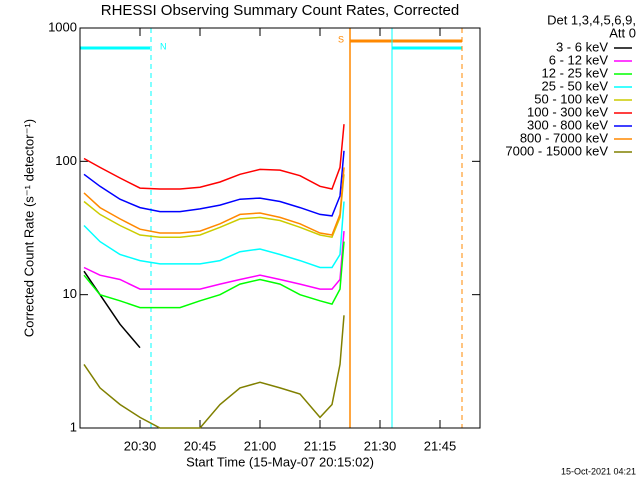 The height and width of the screenshot is (480, 640). I want to click on footer: 15-Oct-2021 04:21, so click(598, 471).